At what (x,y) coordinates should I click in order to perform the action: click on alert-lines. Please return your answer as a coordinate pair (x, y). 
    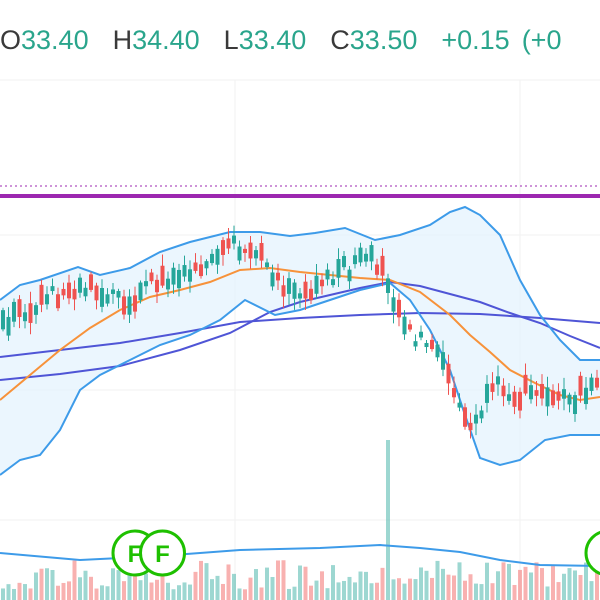
    Looking at the image, I should click on (300, 191).